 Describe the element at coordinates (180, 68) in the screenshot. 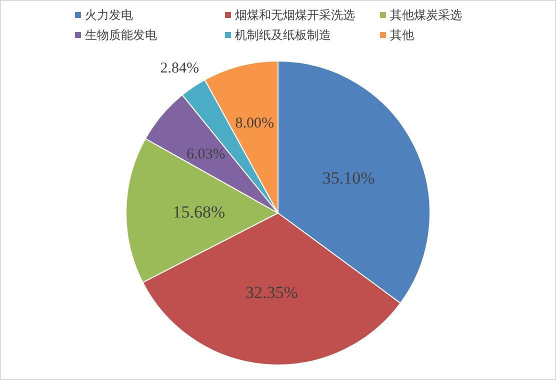

I see `data-label: 2.84%` at that location.